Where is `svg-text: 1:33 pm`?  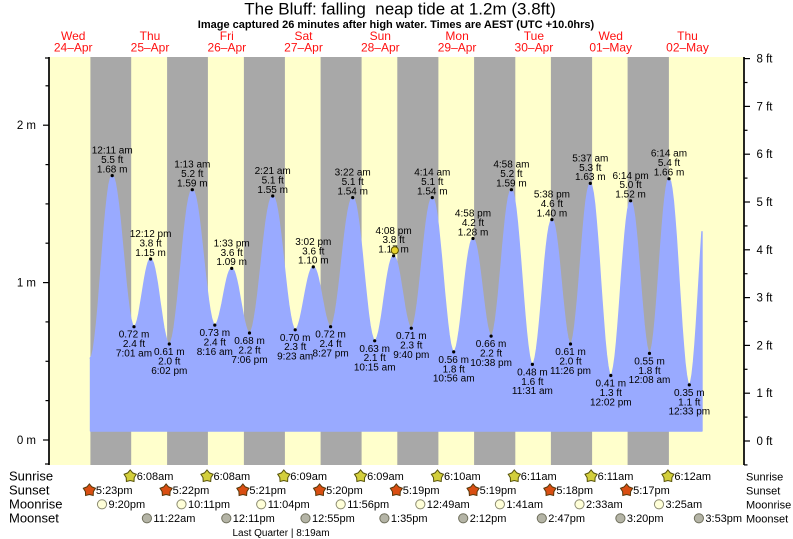
svg-text: 1:33 pm is located at coordinates (232, 243).